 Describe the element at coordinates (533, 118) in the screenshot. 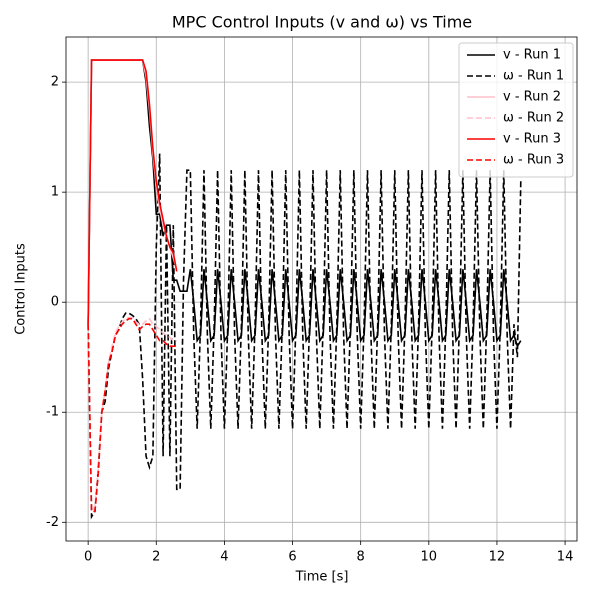

I see `legend-label: ω - Run 2` at that location.